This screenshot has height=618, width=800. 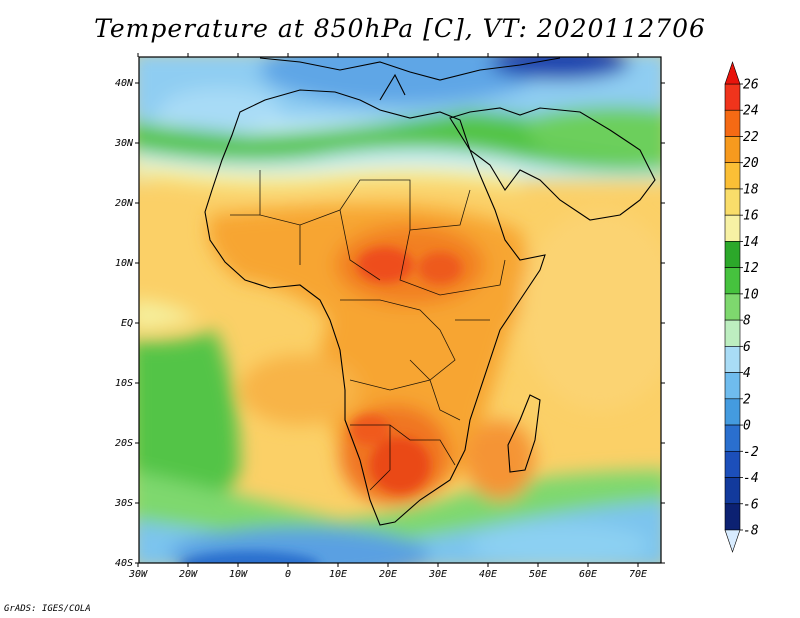 I want to click on colorbar-level-label: -2, so click(x=751, y=452).